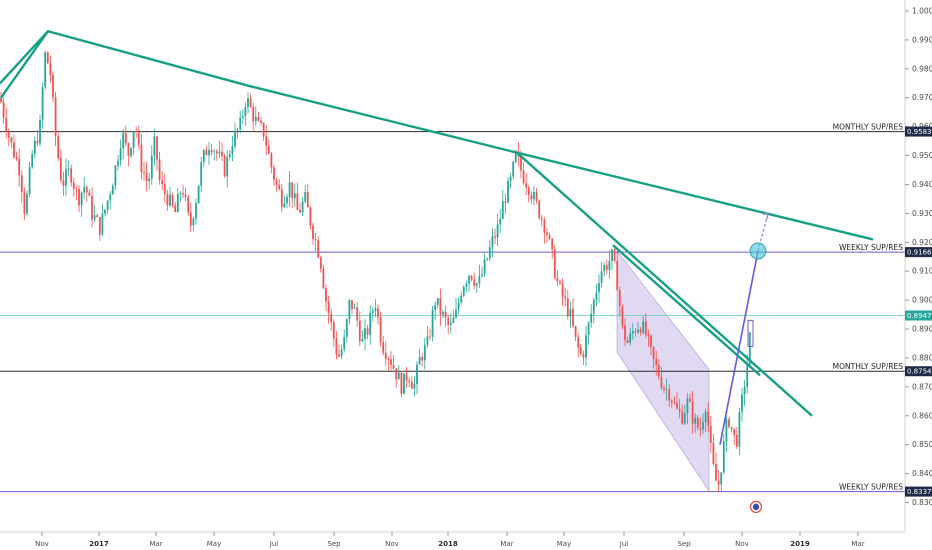  What do you see at coordinates (922, 97) in the screenshot?
I see `y-tick-label: 0.97000` at bounding box center [922, 97].